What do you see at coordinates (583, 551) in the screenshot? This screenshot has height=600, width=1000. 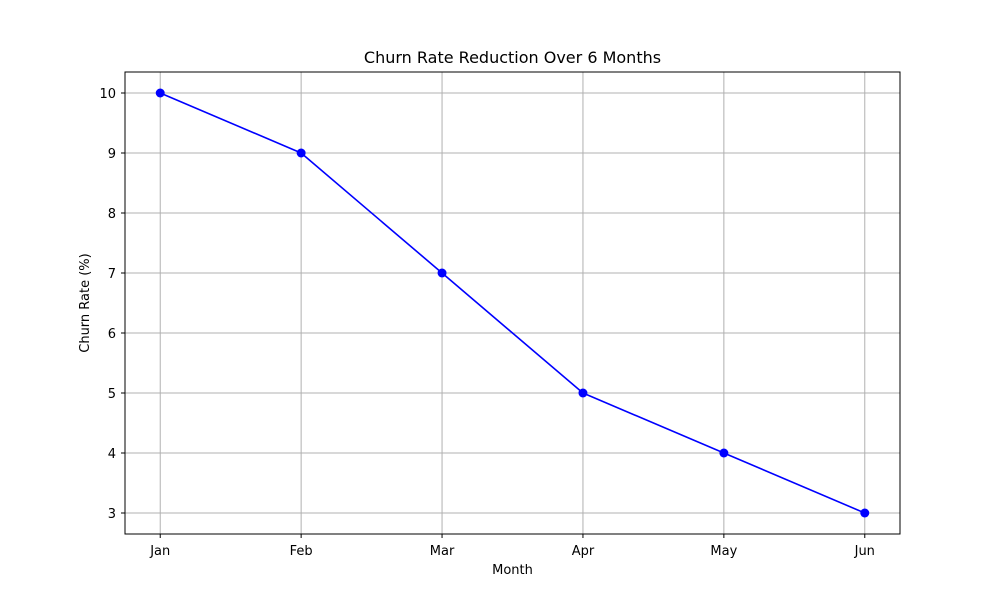 I see `x-tick-label: Apr` at bounding box center [583, 551].